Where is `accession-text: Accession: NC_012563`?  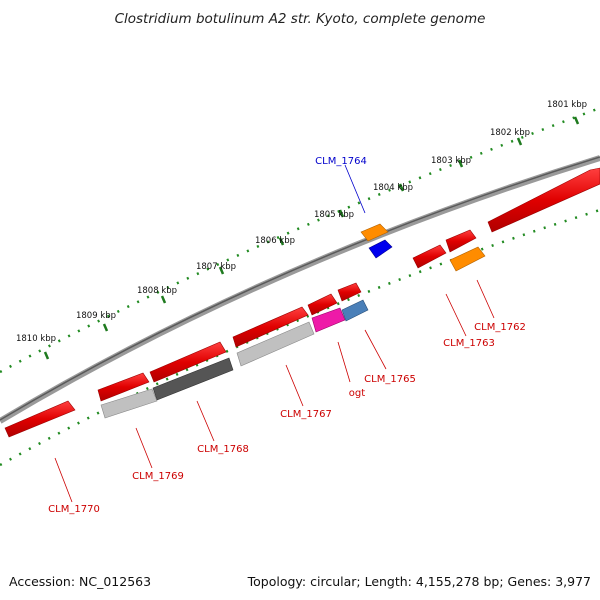 accession-text: Accession: NC_012563 is located at coordinates (80, 581).